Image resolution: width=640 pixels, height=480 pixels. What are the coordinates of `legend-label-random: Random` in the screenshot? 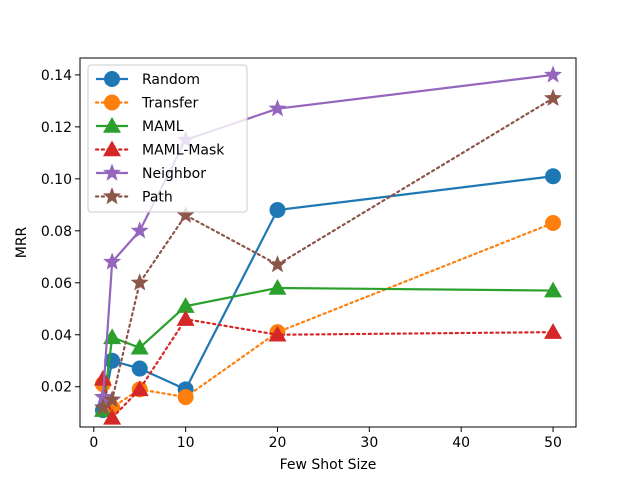 It's located at (171, 80).